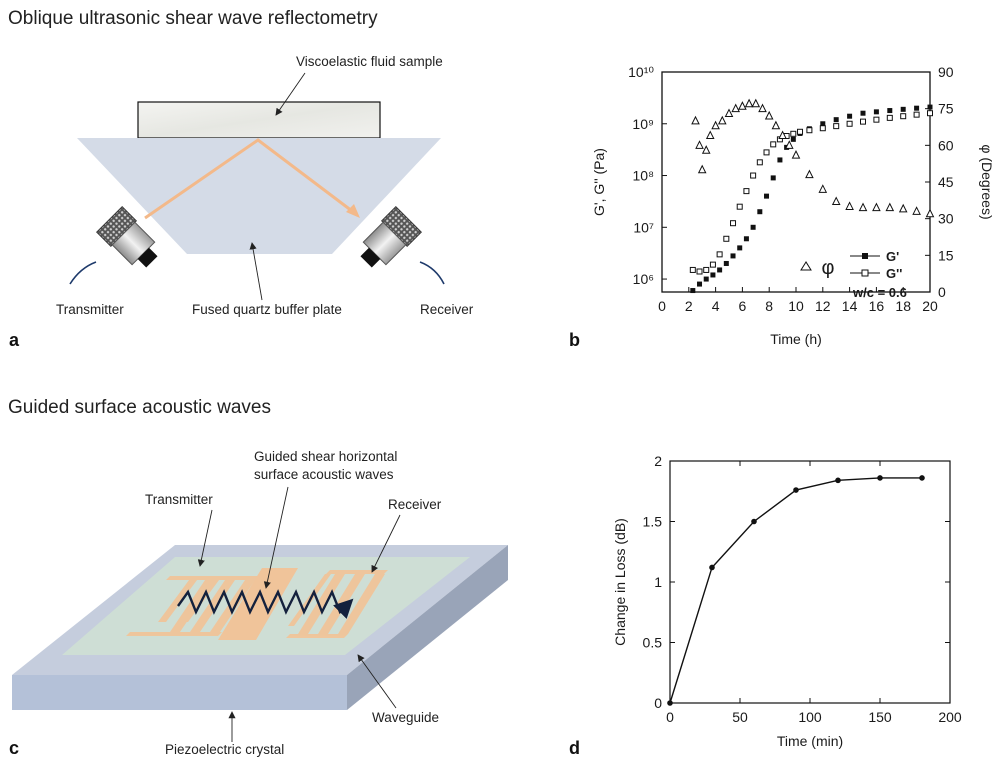 The height and width of the screenshot is (760, 993). What do you see at coordinates (894, 273) in the screenshot?
I see `chart-b-legend-gdp: G''` at bounding box center [894, 273].